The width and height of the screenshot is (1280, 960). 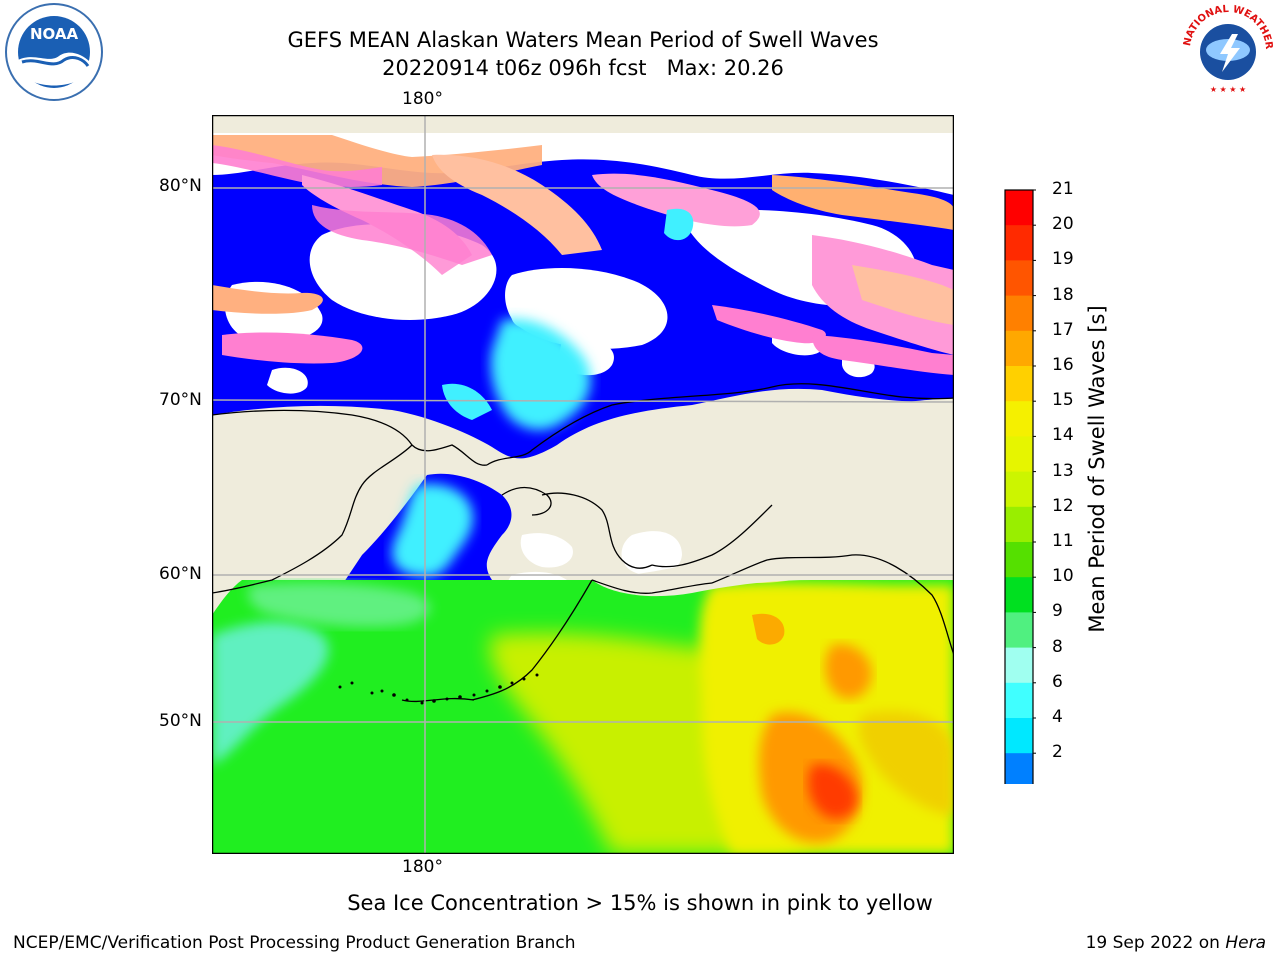 What do you see at coordinates (1063, 576) in the screenshot?
I see `colorbar-tick-label: 10` at bounding box center [1063, 576].